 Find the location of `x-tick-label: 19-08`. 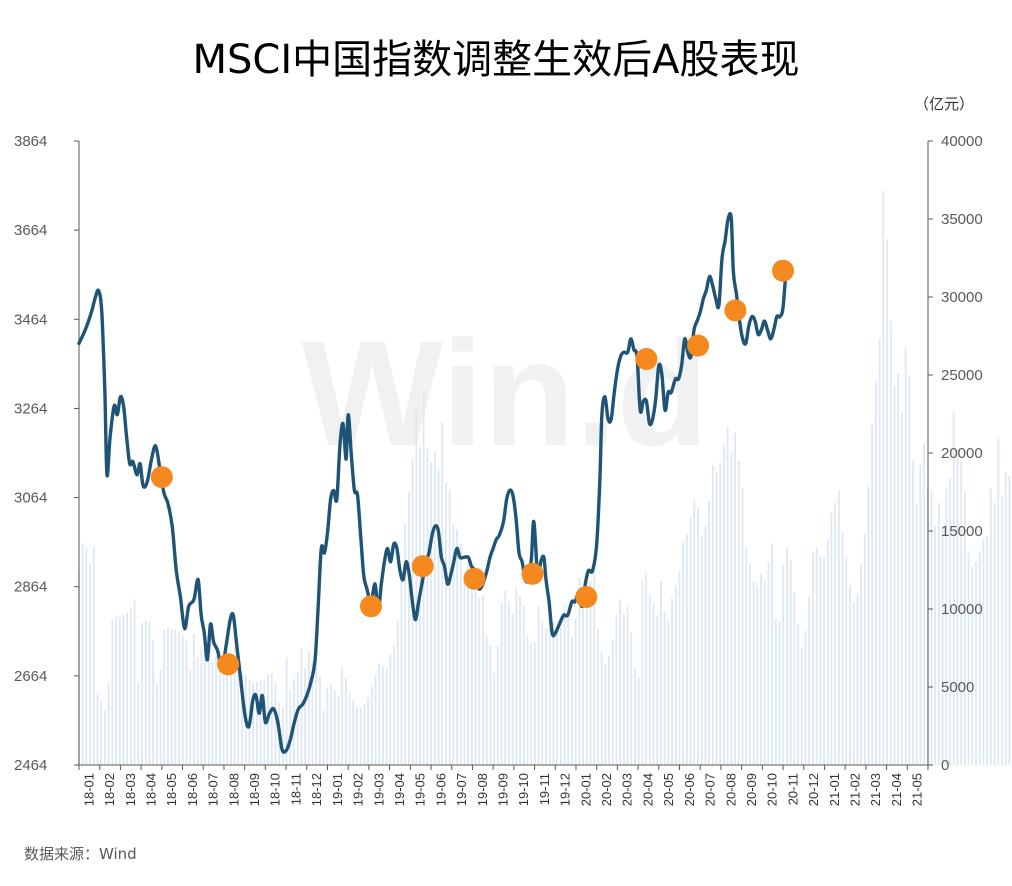

x-tick-label: 19-08 is located at coordinates (482, 789).